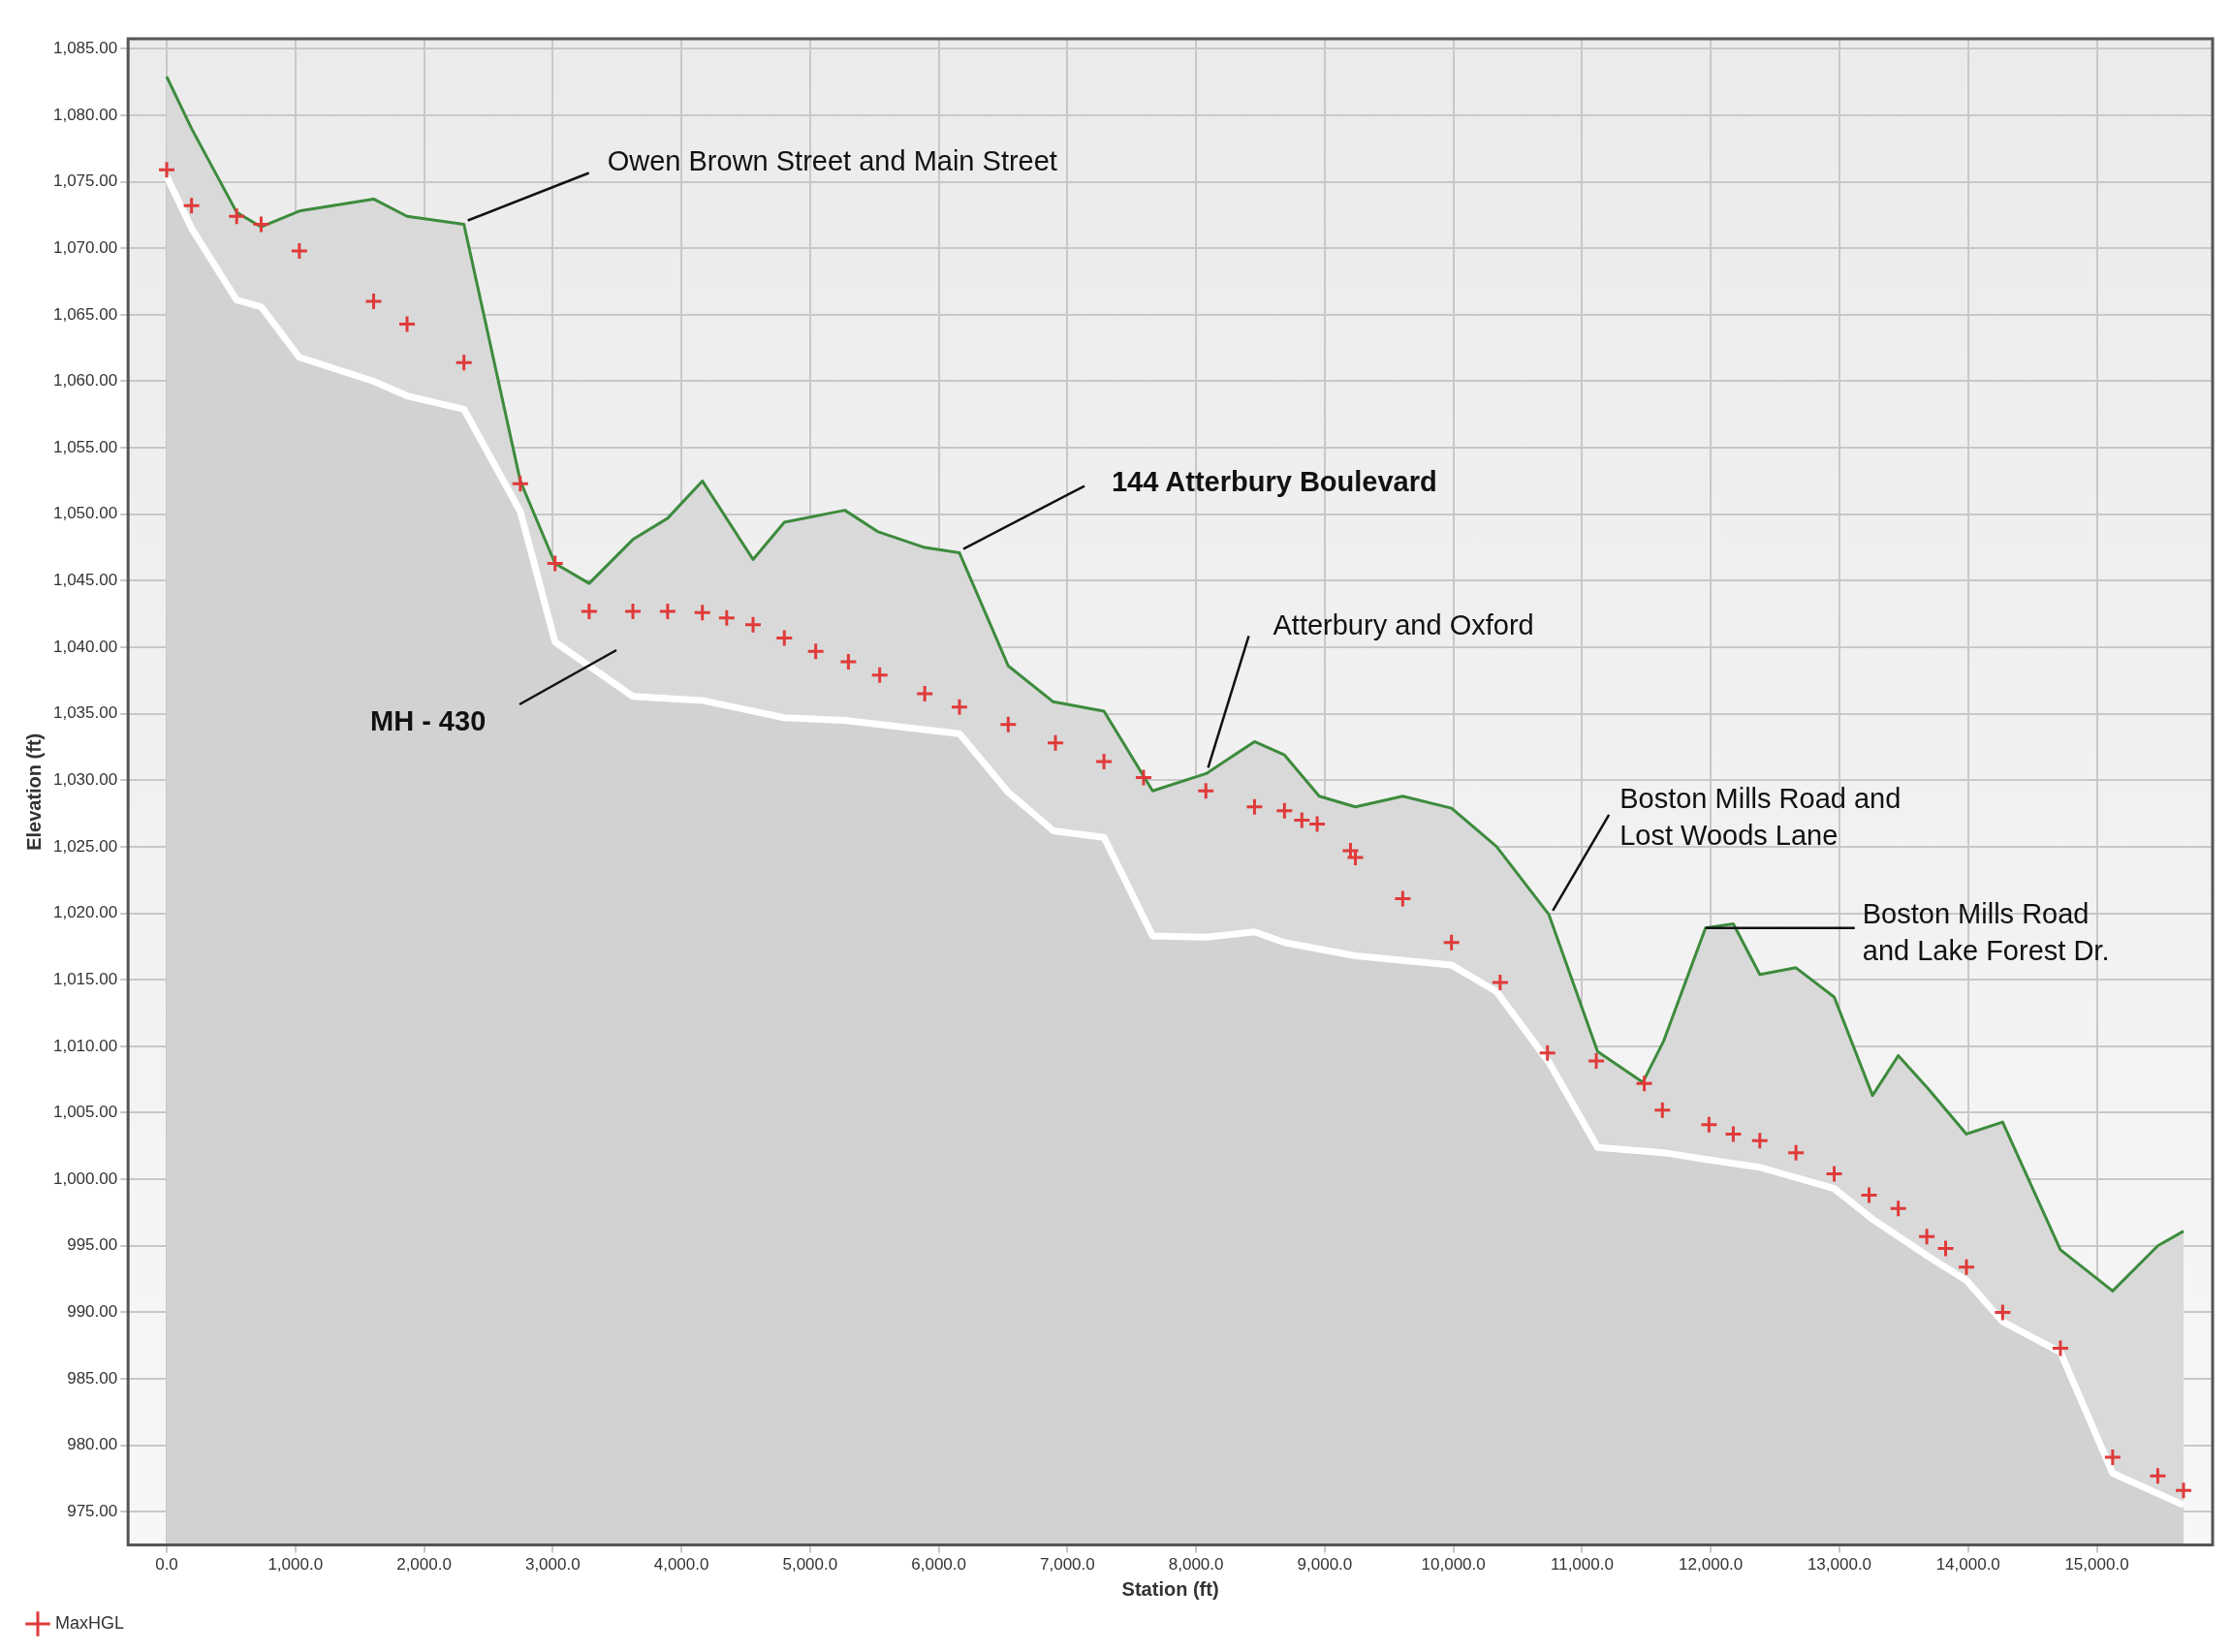 The width and height of the screenshot is (2232, 1652). I want to click on annotation: Boston Mills Road and Lake Forest Dr., so click(1986, 931).